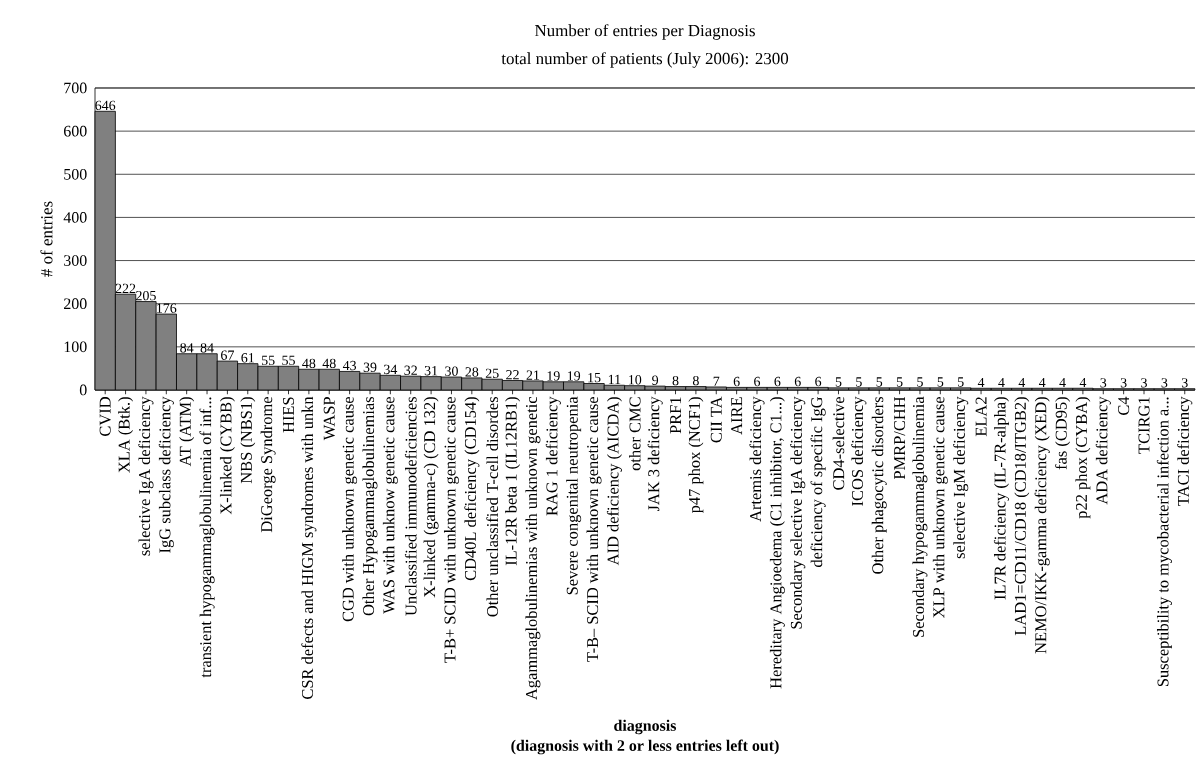 Image resolution: width=1198 pixels, height=772 pixels. What do you see at coordinates (75, 304) in the screenshot?
I see `y-tick-label: 200` at bounding box center [75, 304].